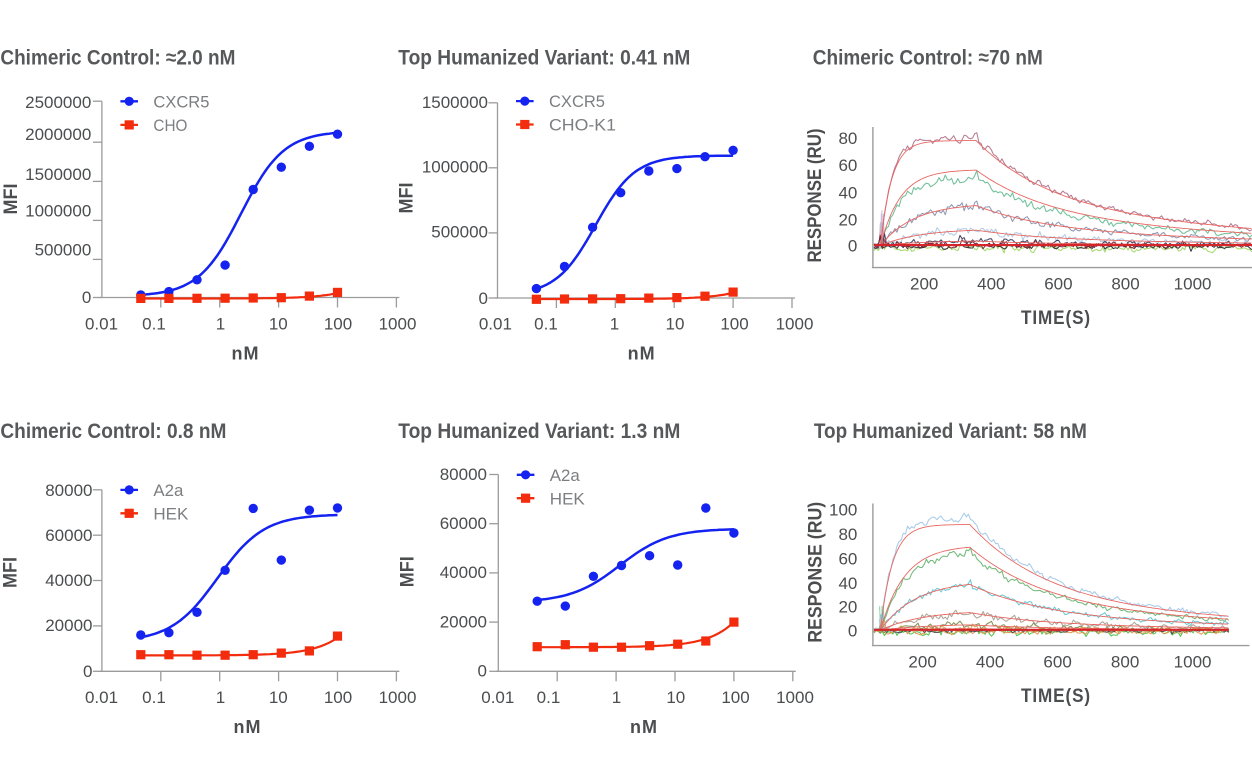  I want to click on svg-text: CHO-K1, so click(582, 125).